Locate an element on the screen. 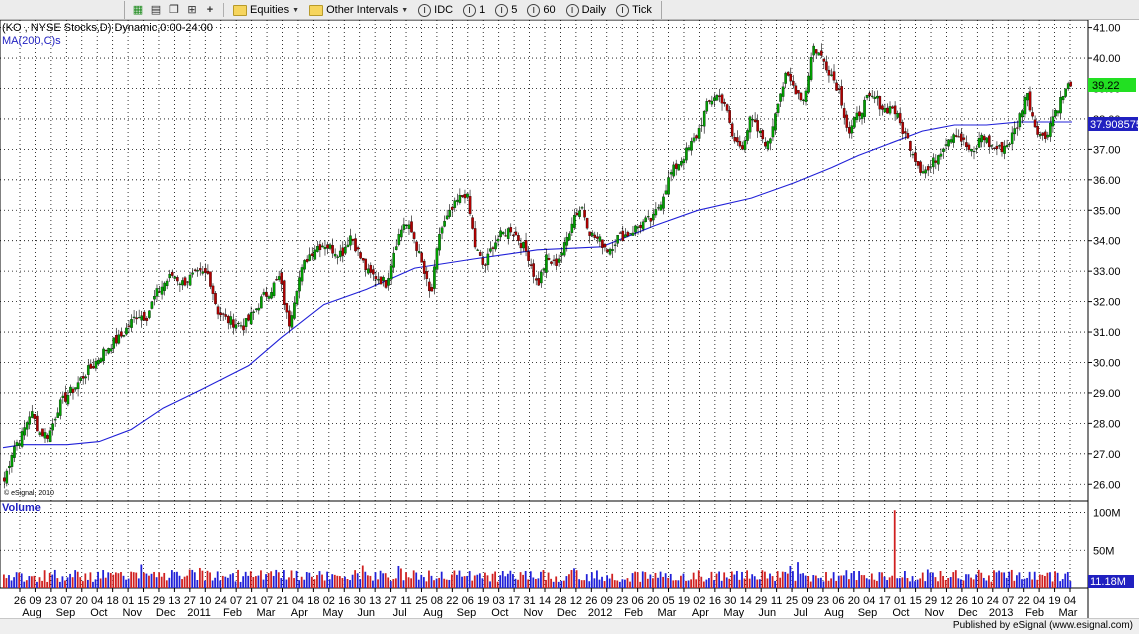 The image size is (1139, 634). equities-menu: Equities ▼ is located at coordinates (266, 10).